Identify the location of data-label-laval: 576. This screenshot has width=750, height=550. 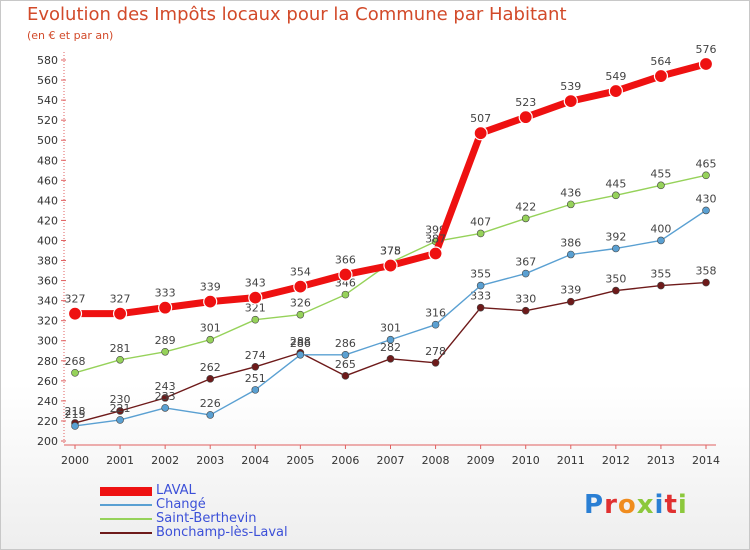
(706, 49).